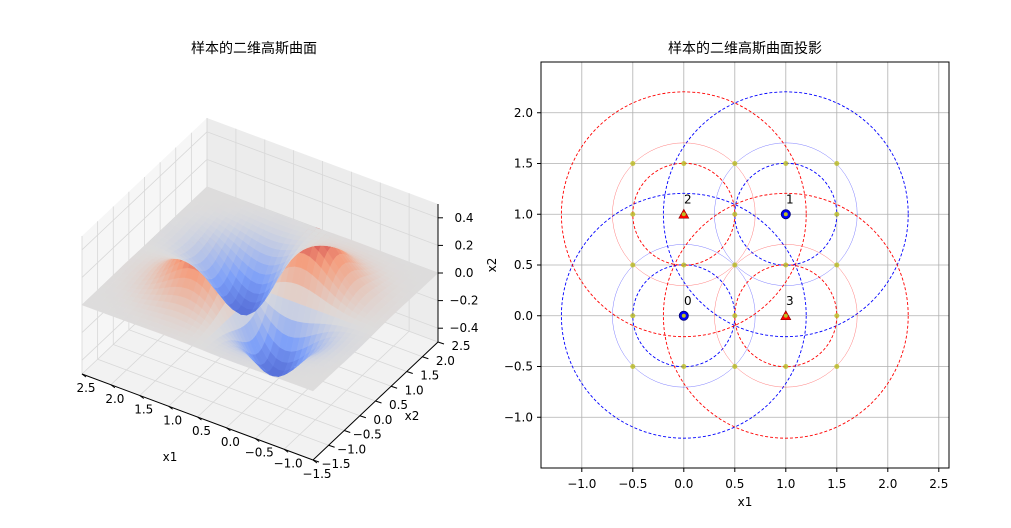 The height and width of the screenshot is (528, 1011). Describe the element at coordinates (836, 484) in the screenshot. I see `x-tick-label: 1.5` at that location.